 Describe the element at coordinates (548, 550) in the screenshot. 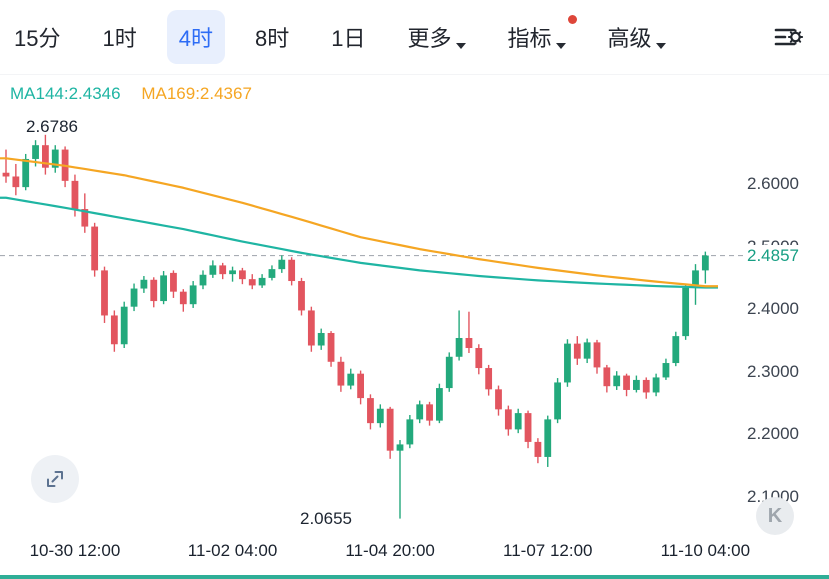

I see `x-axis-label: 11-07 12:00` at that location.